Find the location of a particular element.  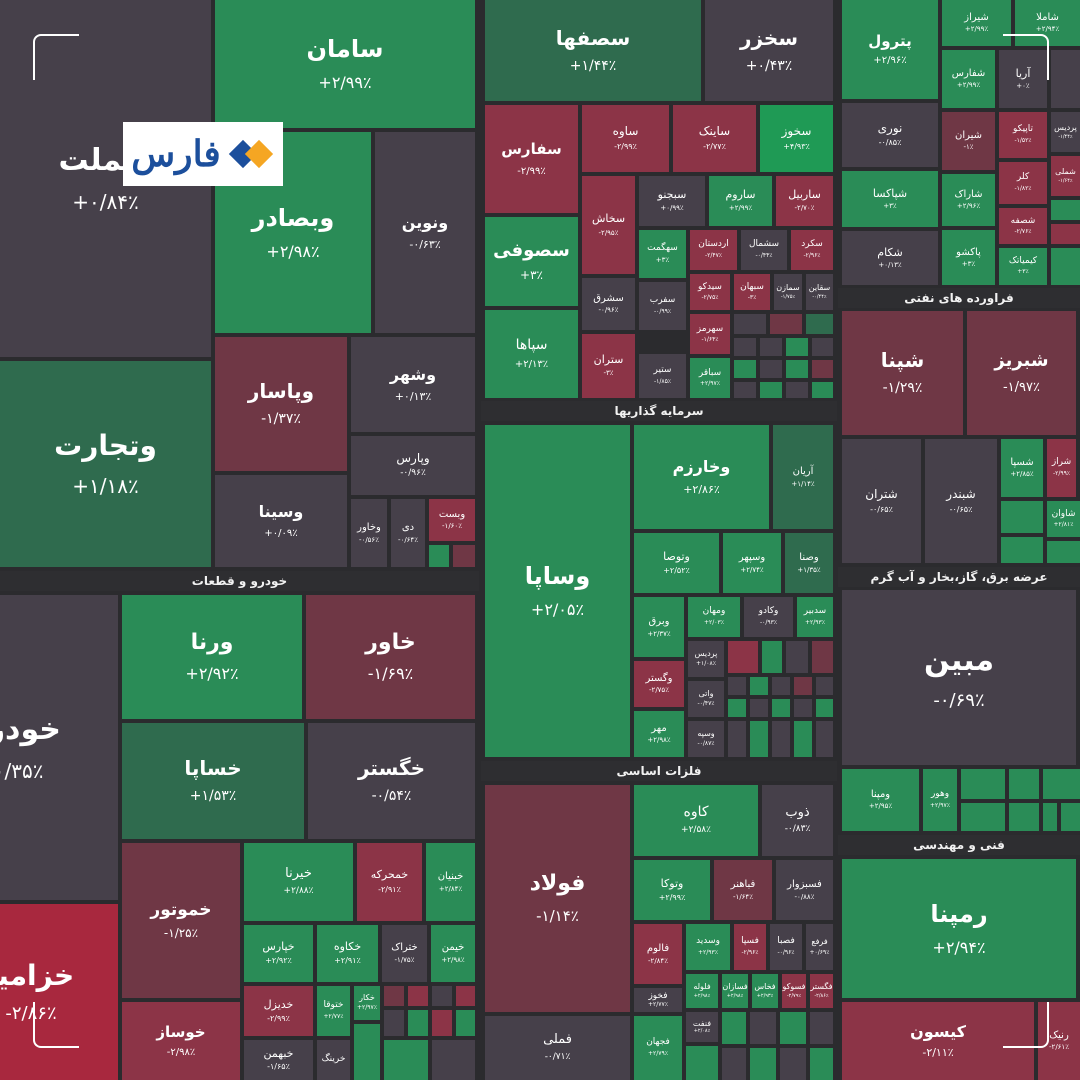

tile-khmotor: خموتور -۱/۲۵٪ is located at coordinates (181, 920).